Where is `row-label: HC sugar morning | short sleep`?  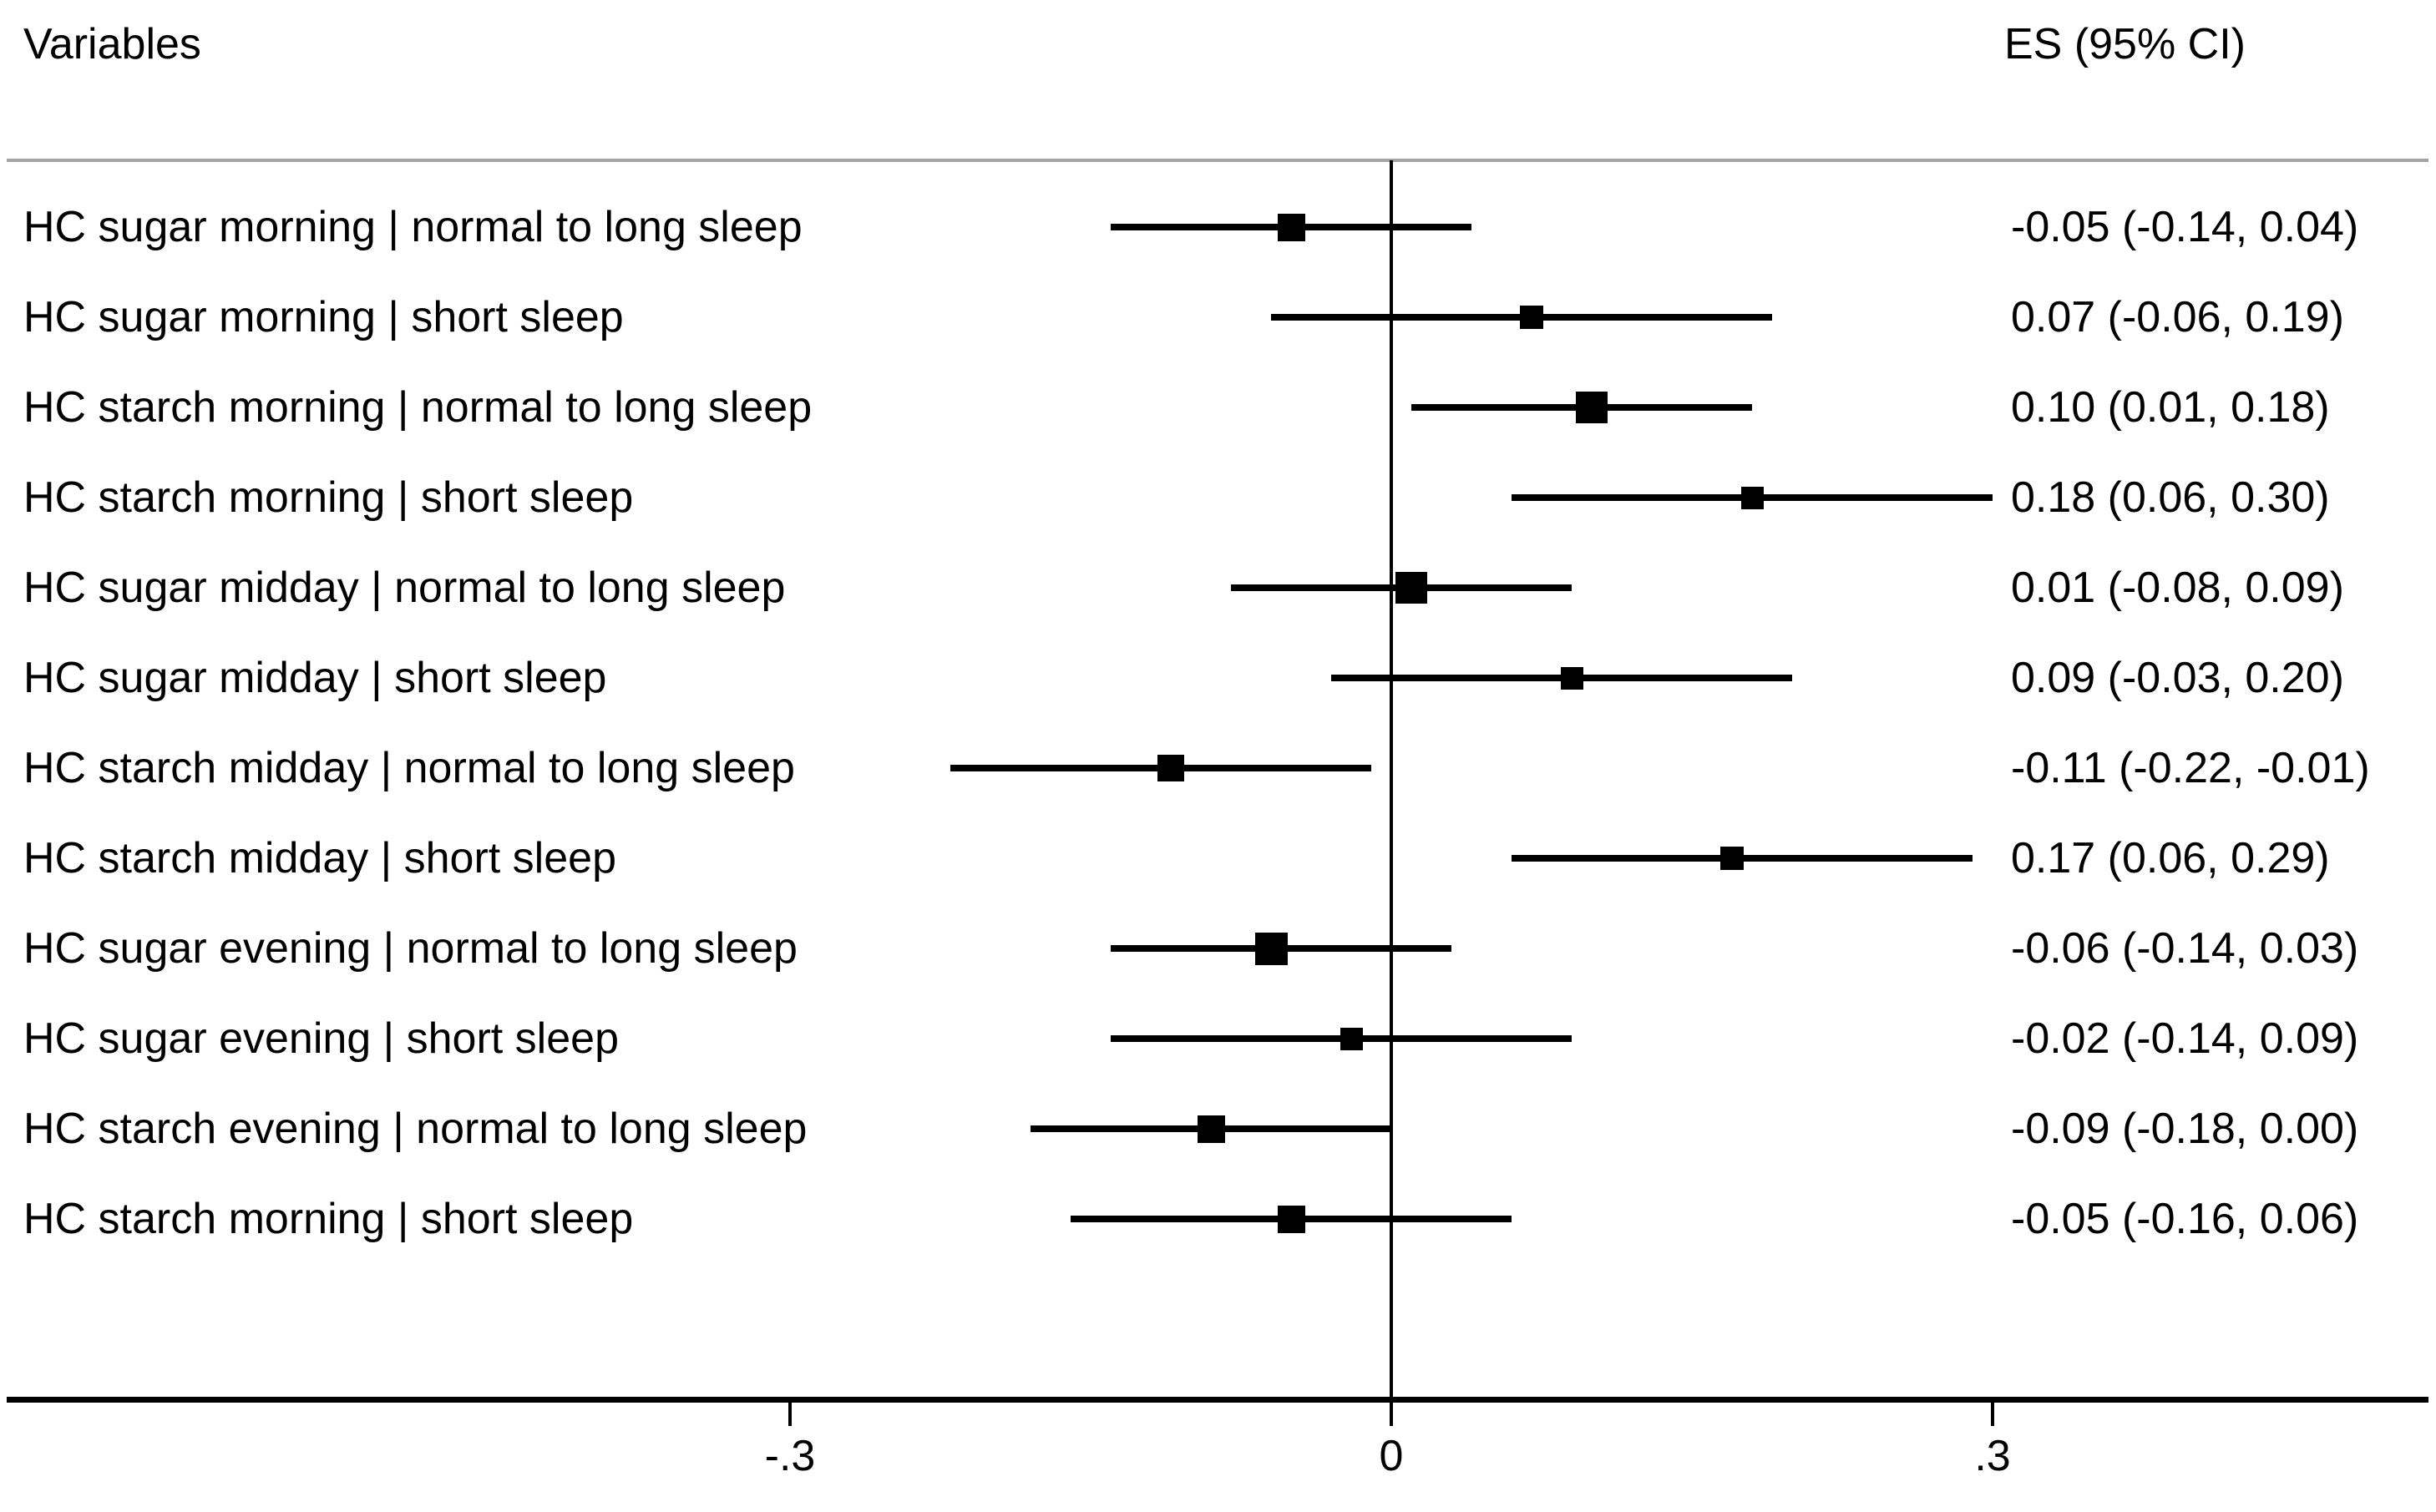 row-label: HC sugar morning | short sleep is located at coordinates (323, 317).